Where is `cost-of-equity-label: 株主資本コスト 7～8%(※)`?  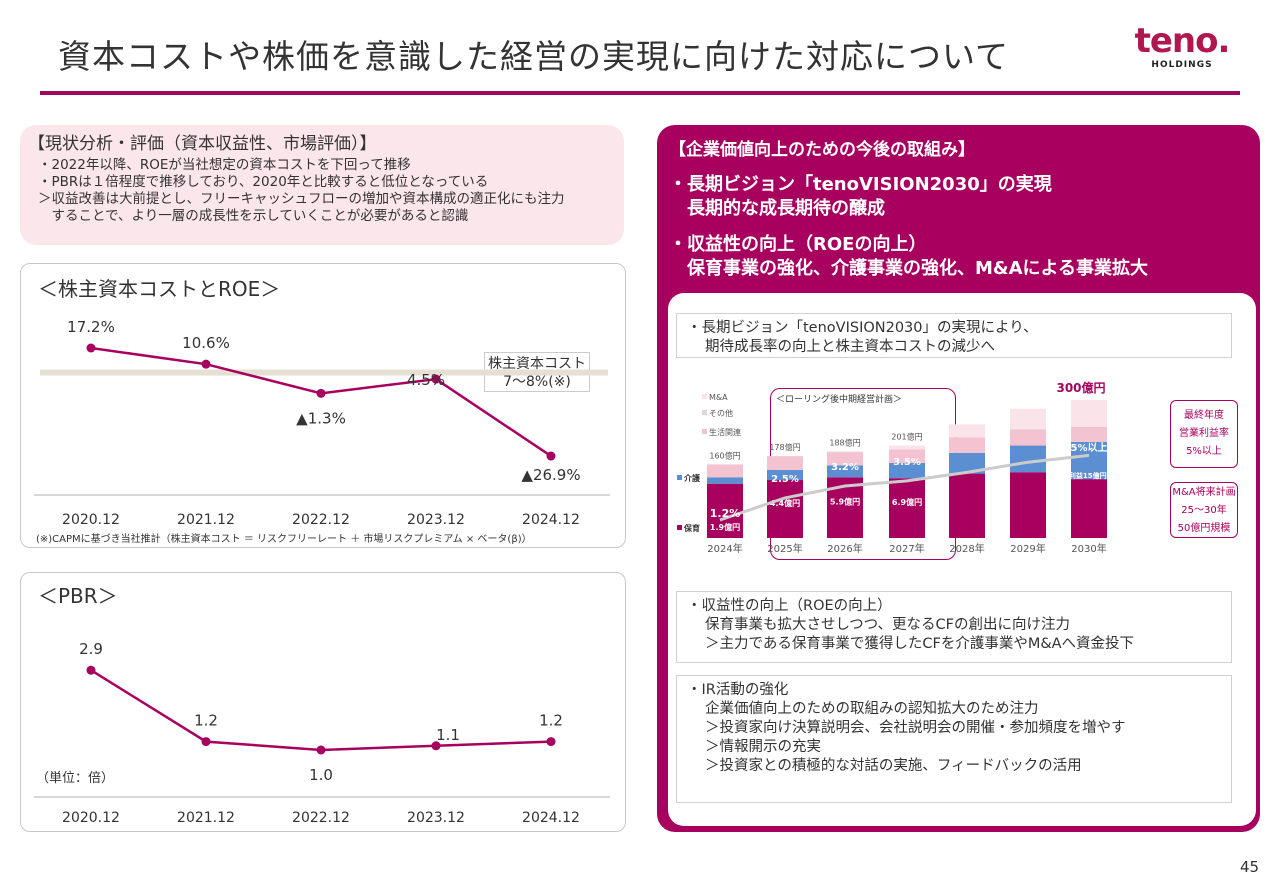 cost-of-equity-label: 株主資本コスト 7～8%(※) is located at coordinates (537, 372).